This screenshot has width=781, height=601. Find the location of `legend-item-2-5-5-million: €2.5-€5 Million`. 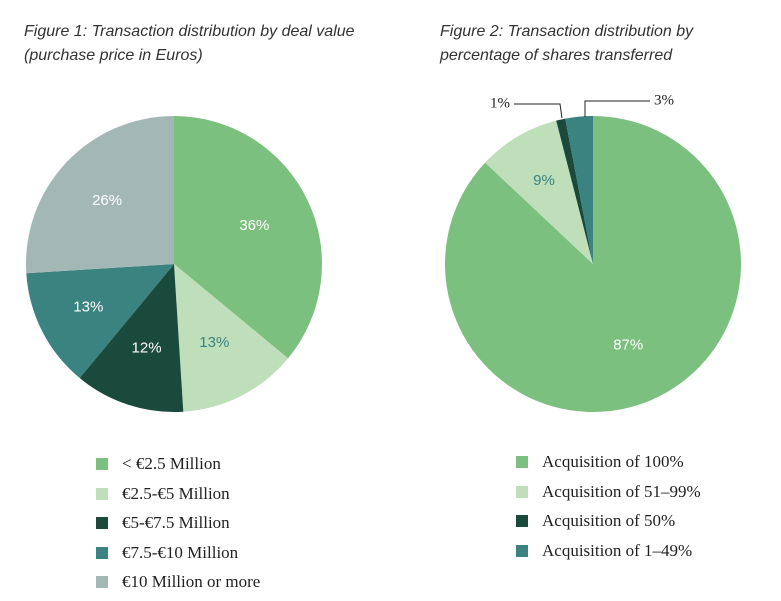

legend-item-2-5-5-million: €2.5-€5 Million is located at coordinates (163, 494).